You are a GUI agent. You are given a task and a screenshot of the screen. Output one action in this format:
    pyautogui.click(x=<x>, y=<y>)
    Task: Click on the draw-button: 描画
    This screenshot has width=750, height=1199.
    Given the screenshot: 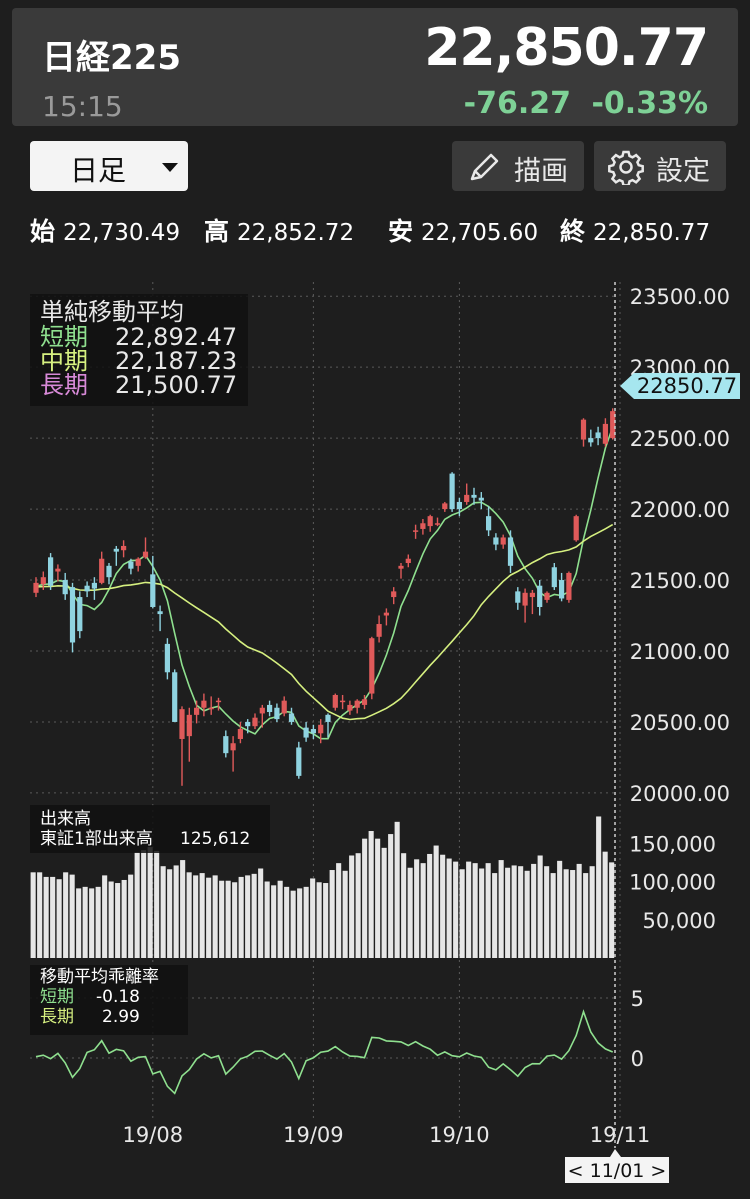 What is the action you would take?
    pyautogui.click(x=518, y=166)
    